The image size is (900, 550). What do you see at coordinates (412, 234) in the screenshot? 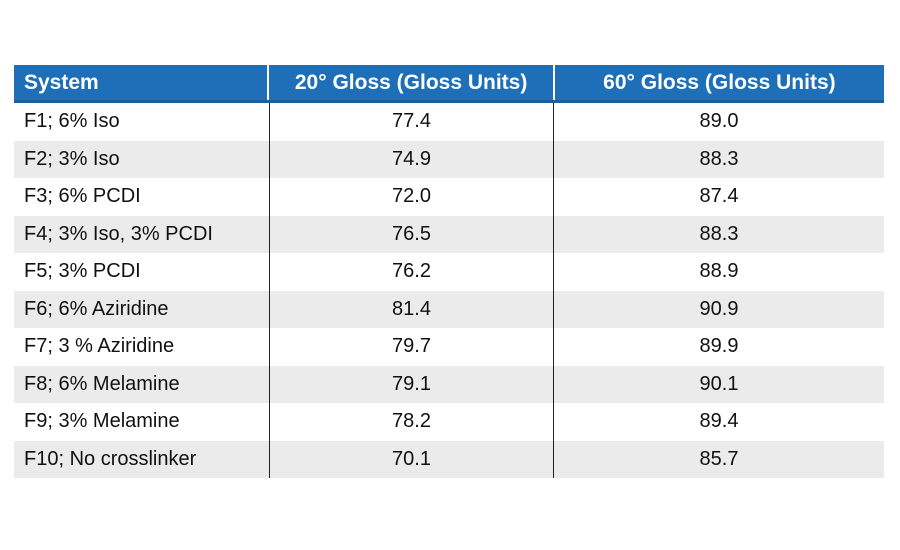
I see `gloss-20-cell: 76.5` at bounding box center [412, 234].